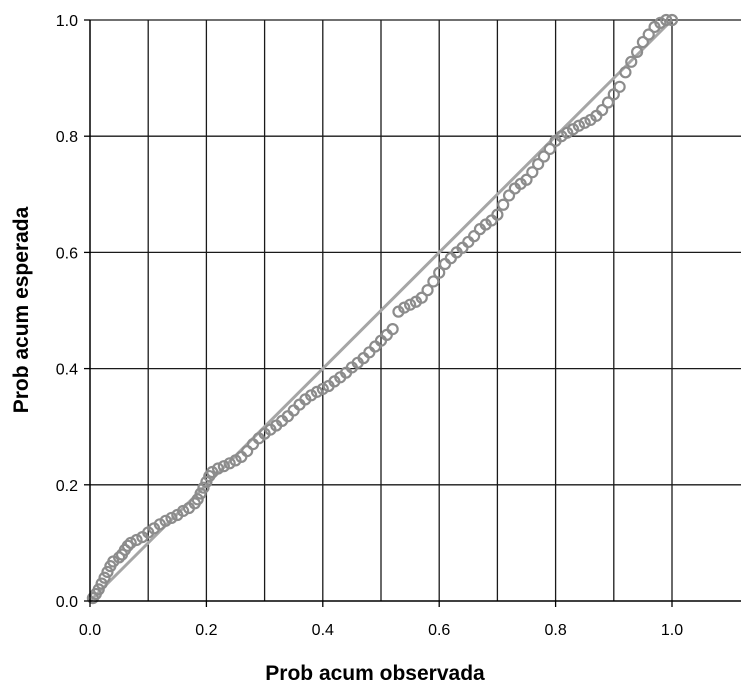 The width and height of the screenshot is (741, 686). Describe the element at coordinates (67, 21) in the screenshot. I see `y-tick-label: 1.0` at that location.